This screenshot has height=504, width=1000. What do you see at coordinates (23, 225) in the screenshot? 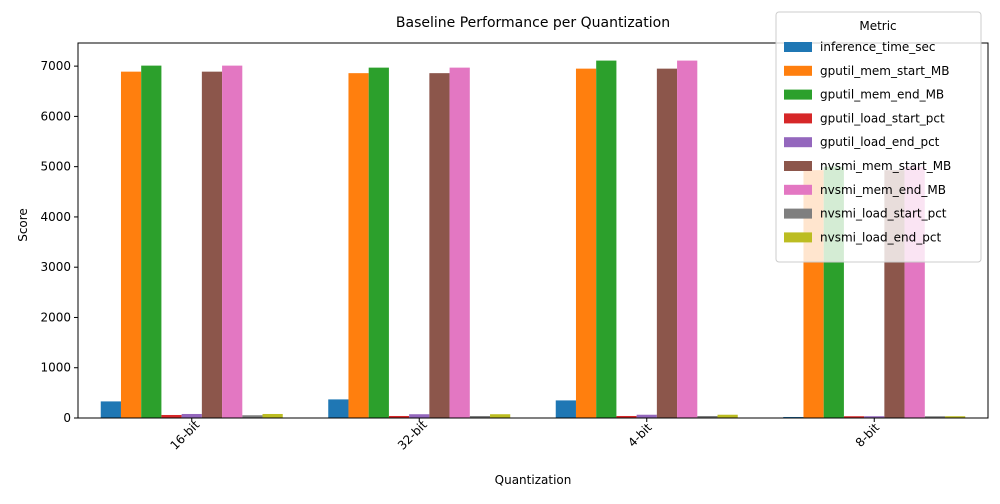
I see `y-axis-label: Score` at bounding box center [23, 225].